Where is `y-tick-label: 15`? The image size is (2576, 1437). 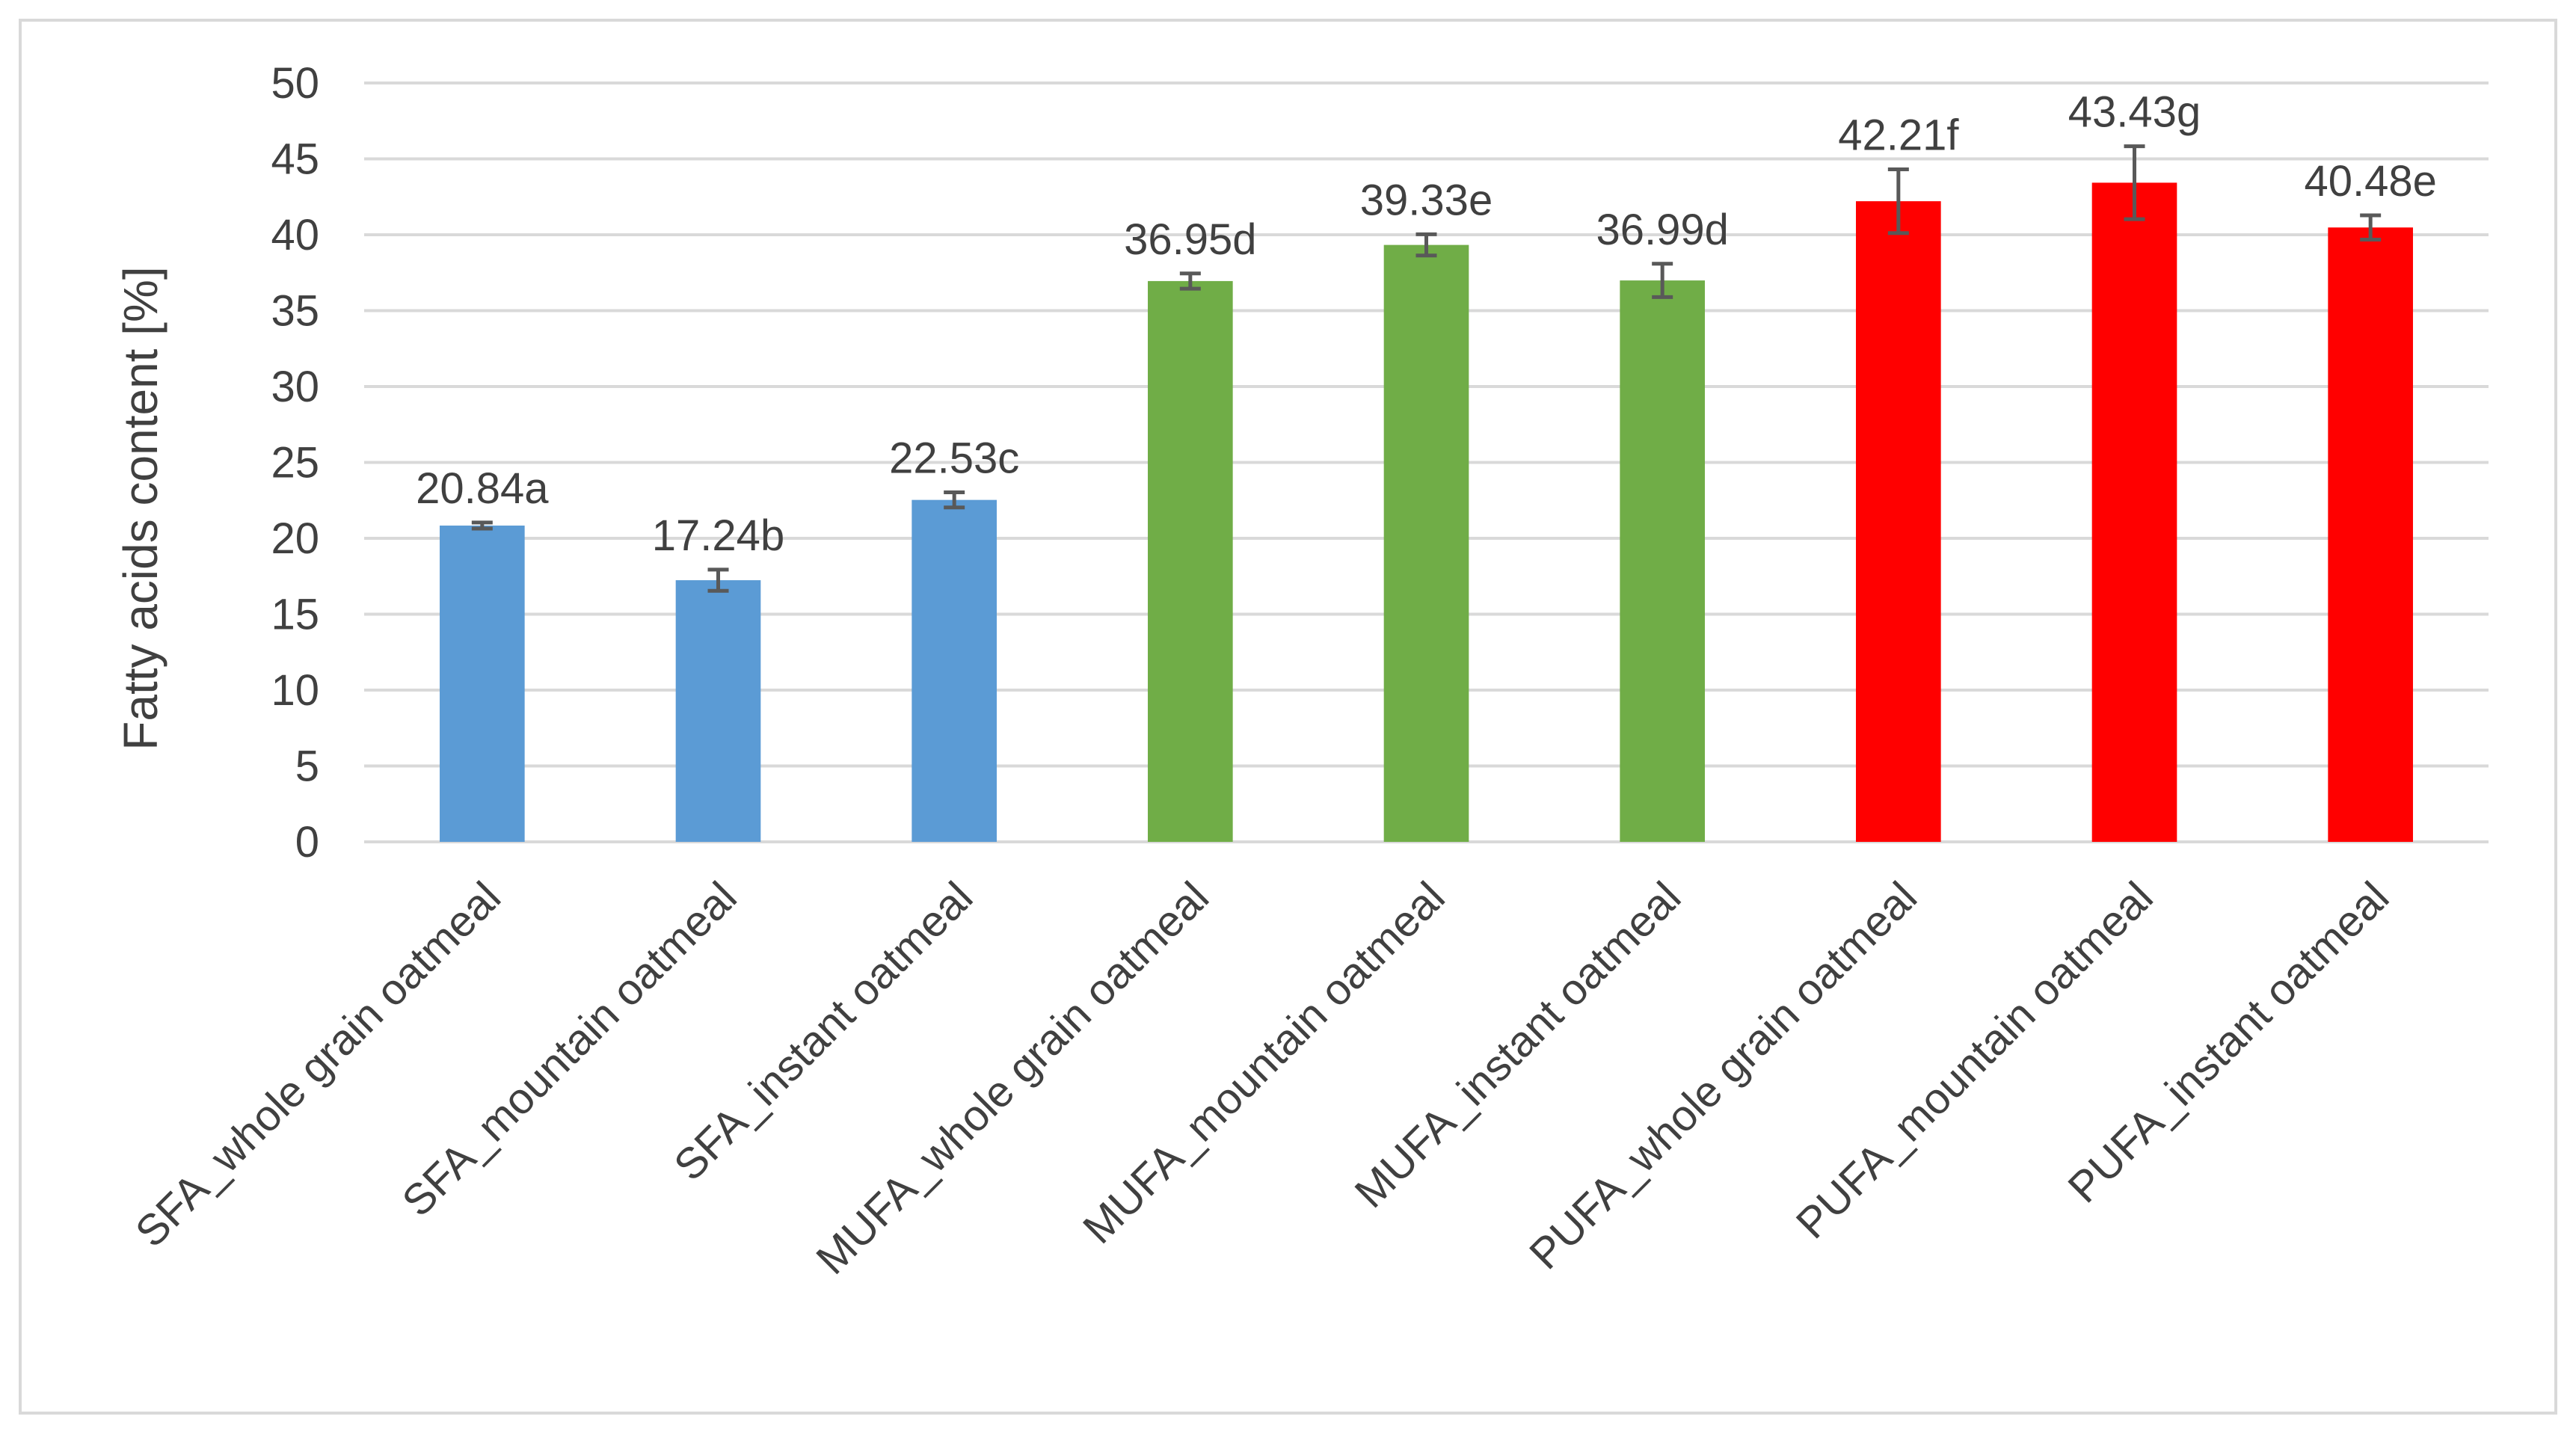
y-tick-label: 15 is located at coordinates (295, 615).